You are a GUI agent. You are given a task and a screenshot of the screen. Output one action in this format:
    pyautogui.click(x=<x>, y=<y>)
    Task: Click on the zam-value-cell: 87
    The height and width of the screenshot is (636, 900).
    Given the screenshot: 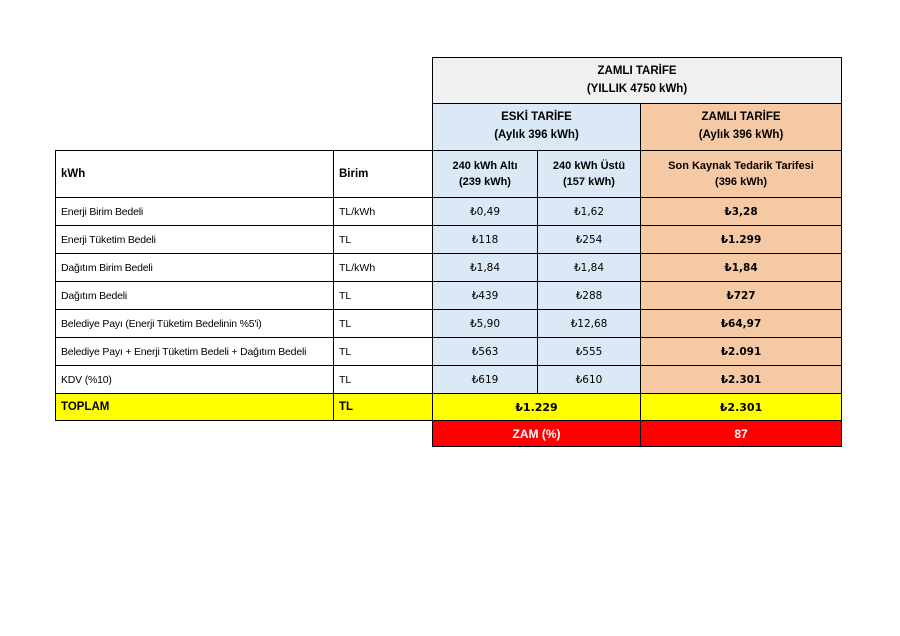 What is the action you would take?
    pyautogui.click(x=741, y=433)
    